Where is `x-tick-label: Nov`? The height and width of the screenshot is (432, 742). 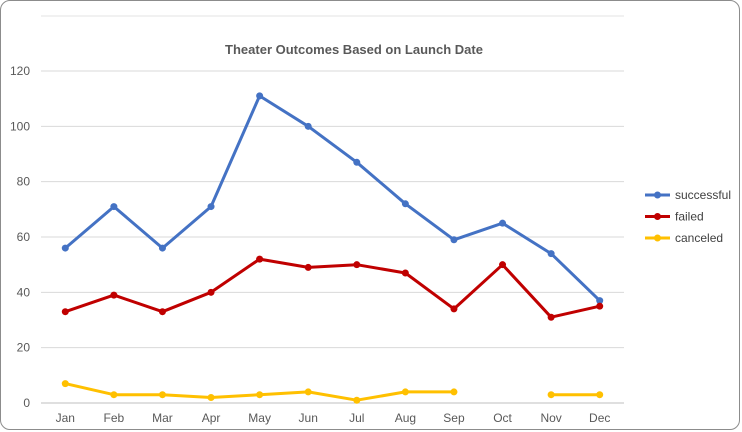
x-tick-label: Nov is located at coordinates (550, 418).